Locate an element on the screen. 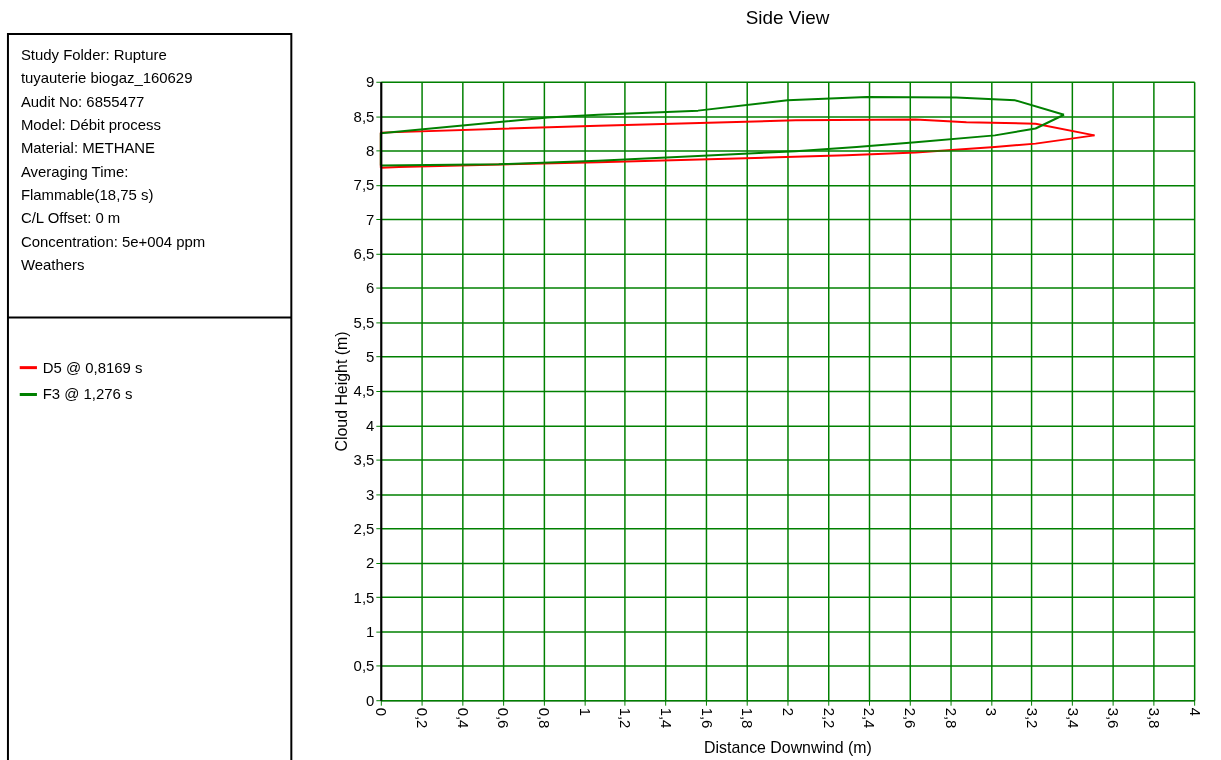  x-tick-label: 3,2 is located at coordinates (1032, 718).